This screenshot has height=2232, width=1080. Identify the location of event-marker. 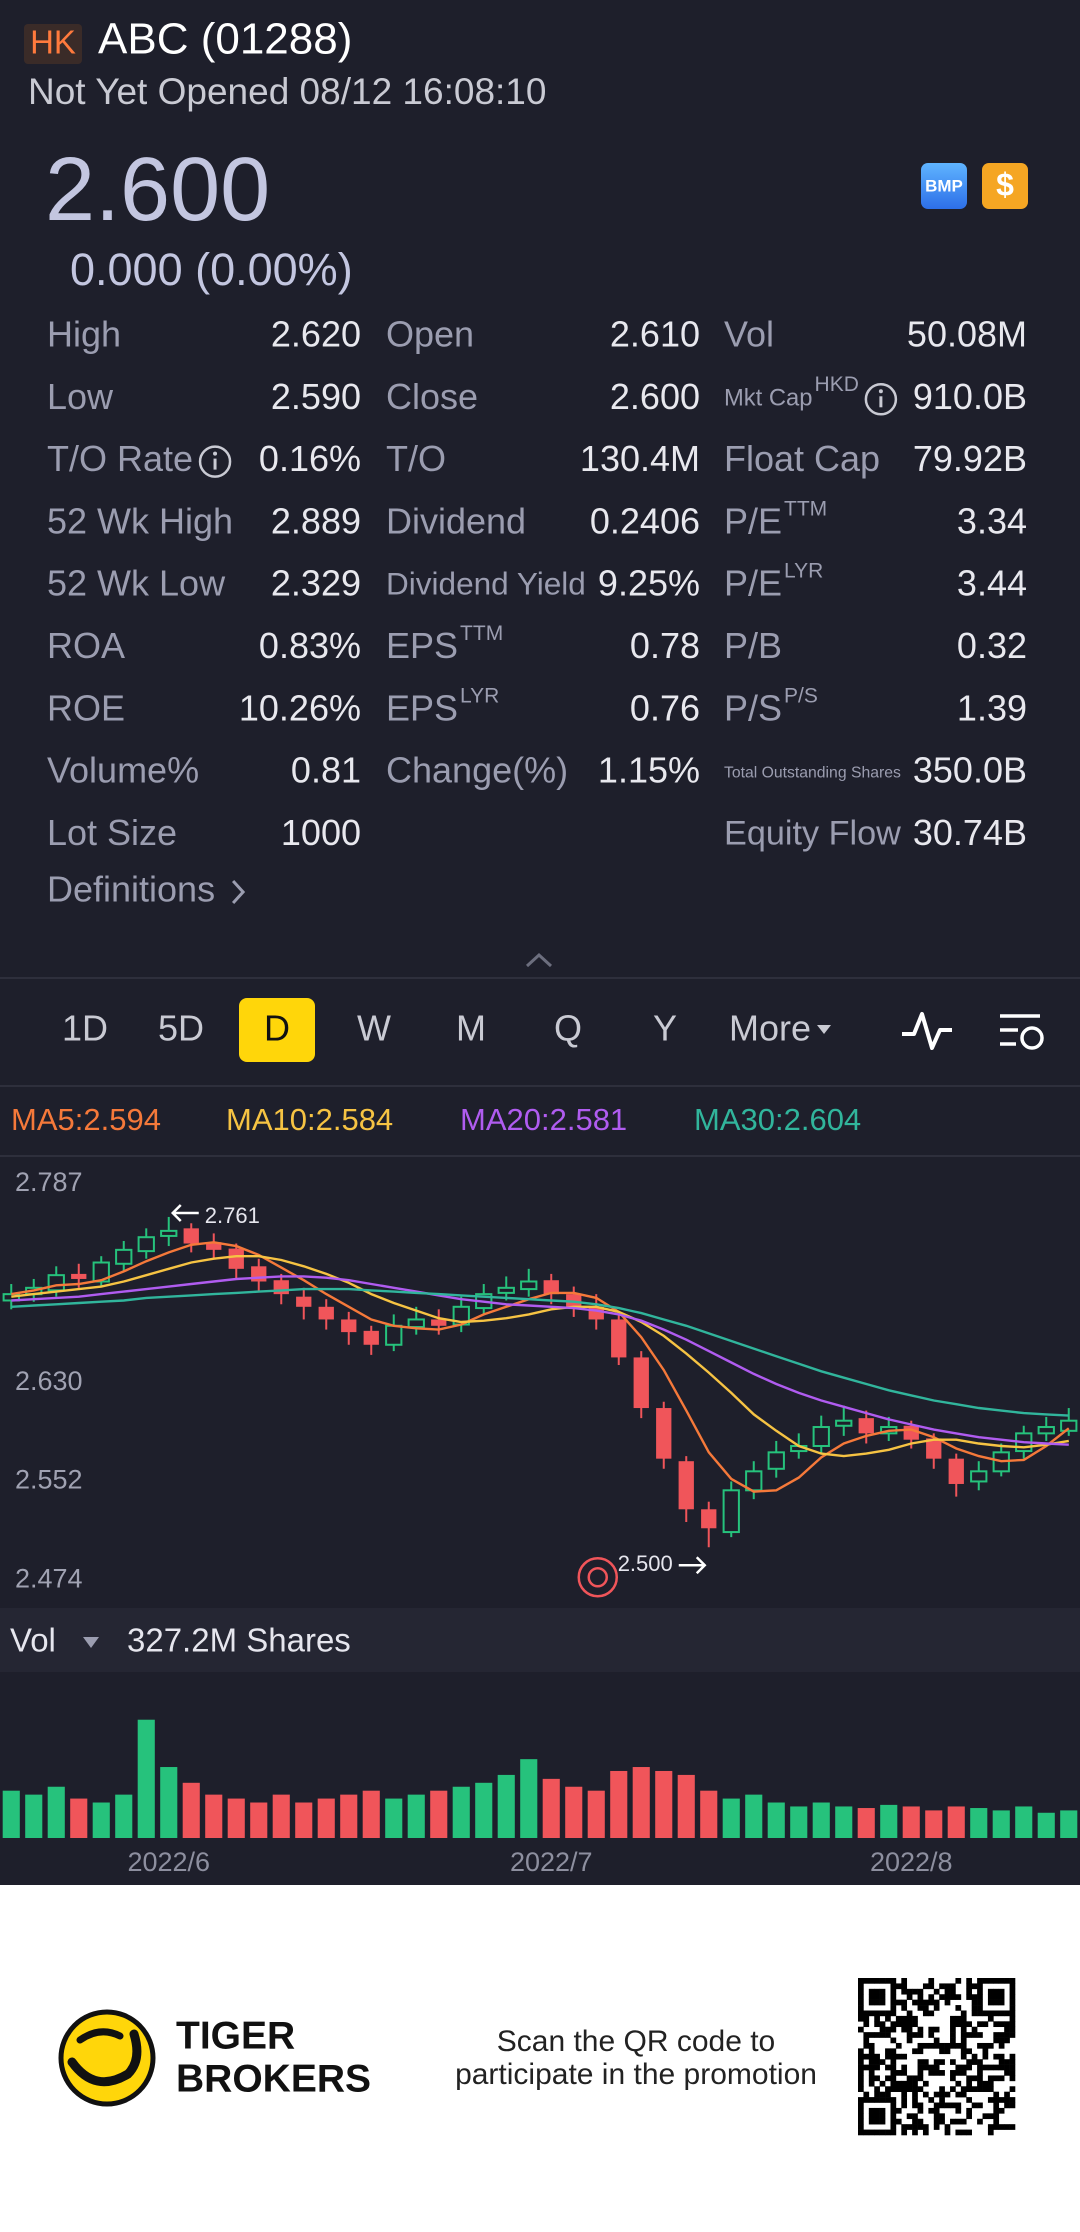
(597, 1577).